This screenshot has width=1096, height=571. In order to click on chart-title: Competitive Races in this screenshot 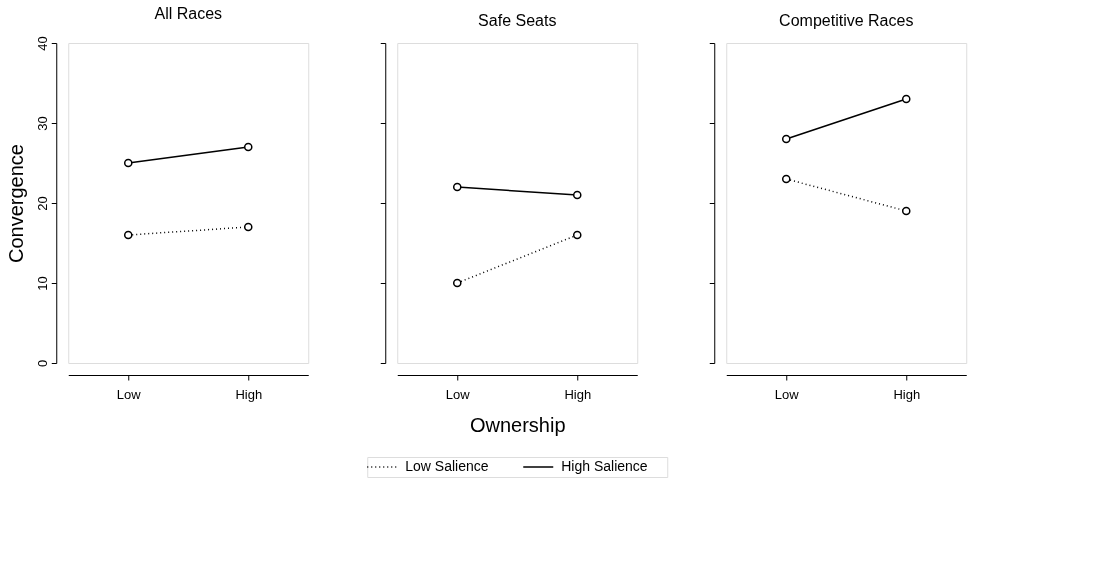, I will do `click(846, 20)`.